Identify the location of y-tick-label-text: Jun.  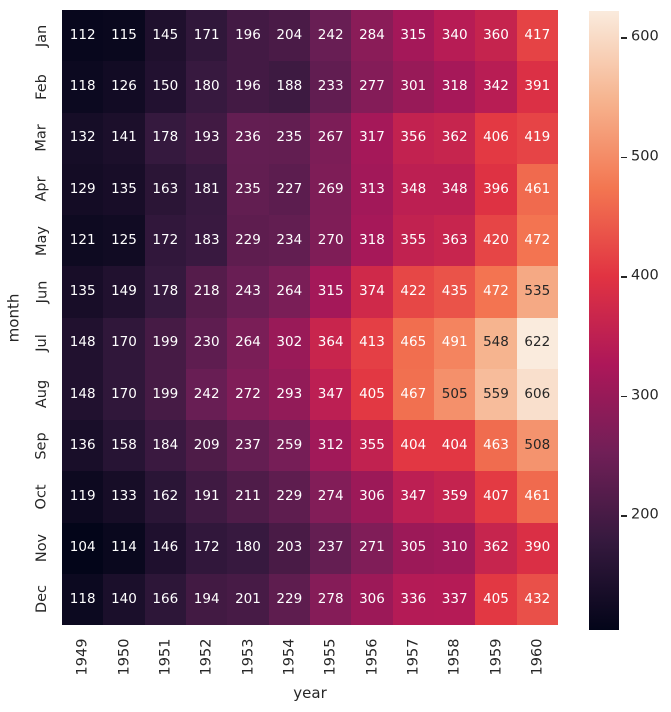
(42, 292).